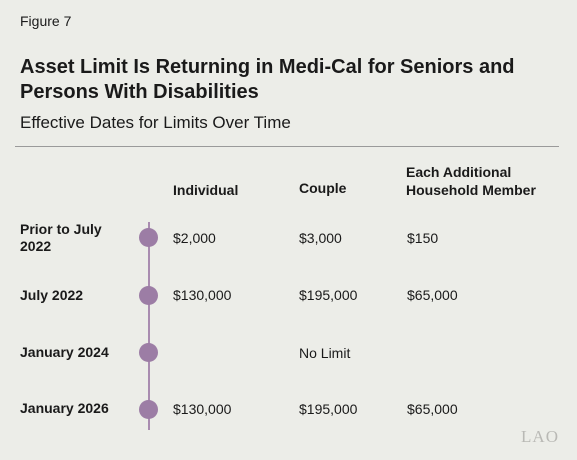 The height and width of the screenshot is (460, 577). Describe the element at coordinates (64, 352) in the screenshot. I see `row-label: January 2024` at that location.